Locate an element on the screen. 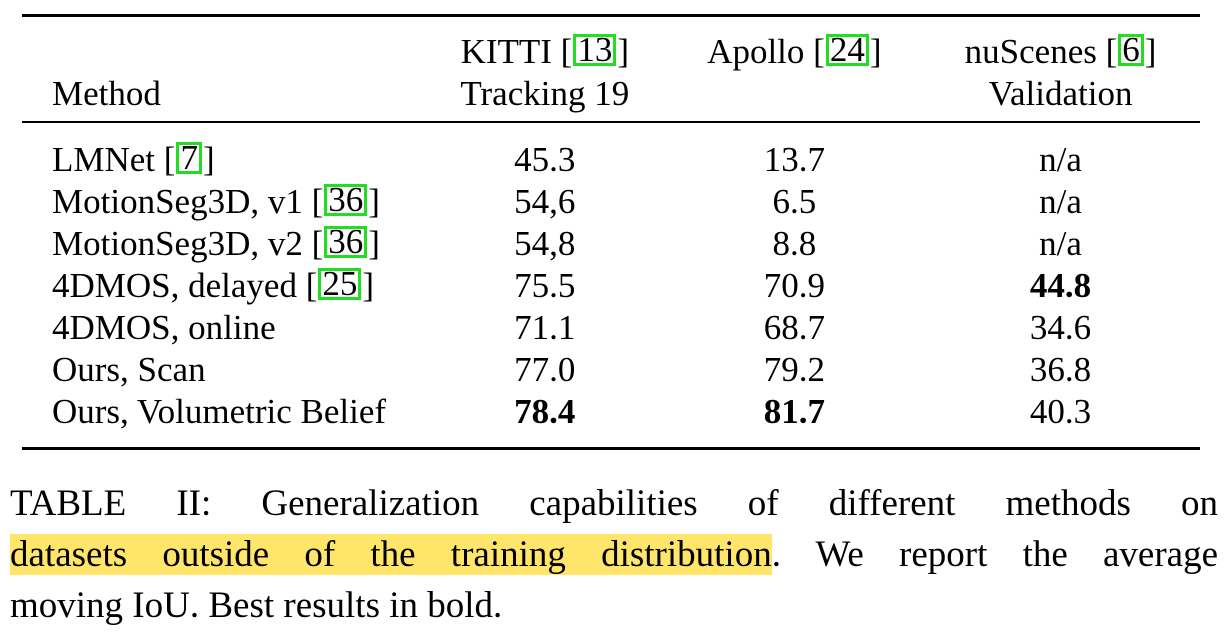  nuscenes-value: 34.6 is located at coordinates (1060, 327).